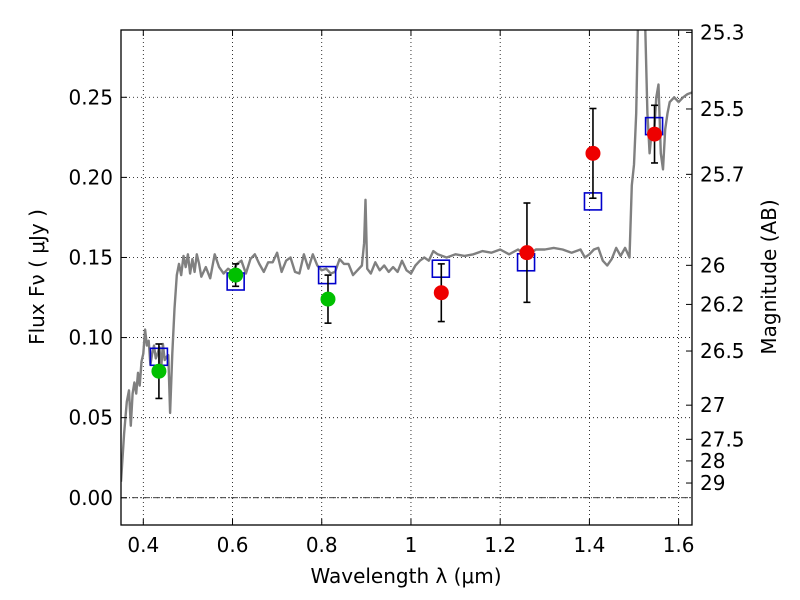  Describe the element at coordinates (411, 545) in the screenshot. I see `x-tick-label: 1` at that location.